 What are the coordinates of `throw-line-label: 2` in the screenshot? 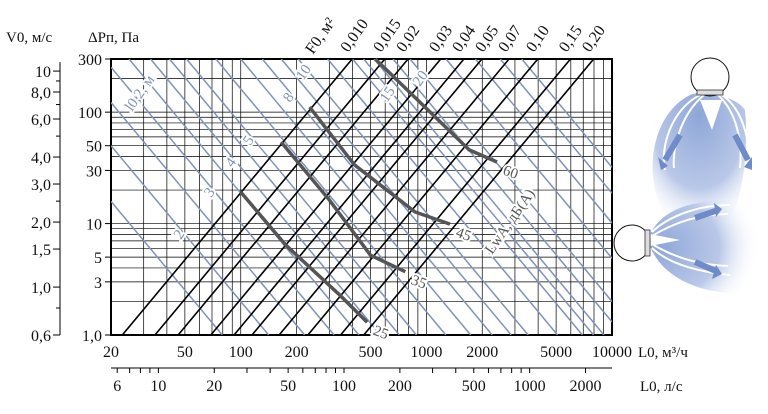 It's located at (179, 234).